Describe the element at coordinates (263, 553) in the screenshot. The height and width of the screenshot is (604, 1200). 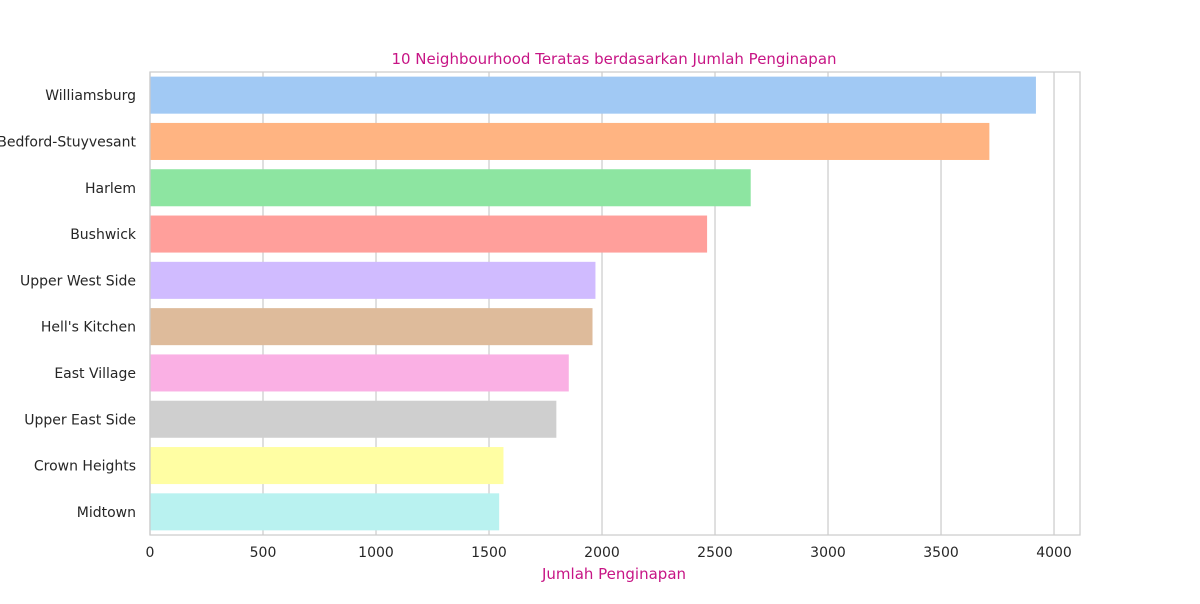
I see `x-tick-label: 500` at that location.